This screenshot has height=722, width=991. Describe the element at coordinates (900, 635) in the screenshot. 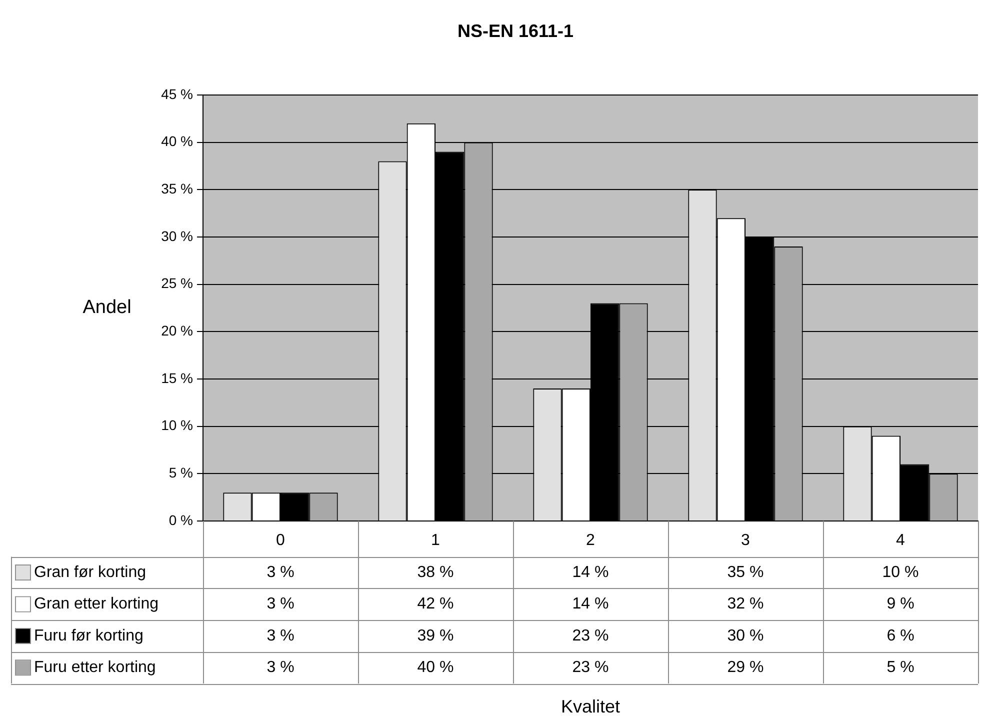

I see `data-label: 6 %` at that location.